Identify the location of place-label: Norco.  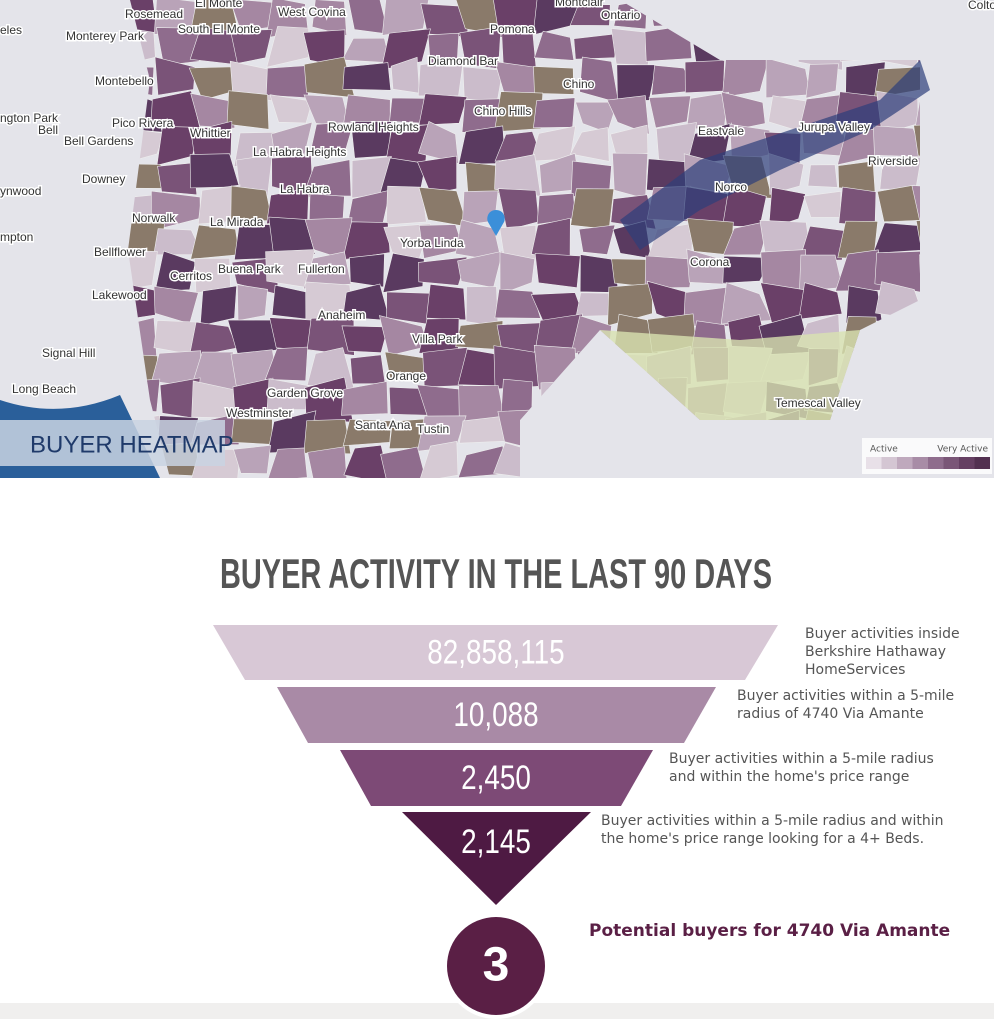
(731, 187).